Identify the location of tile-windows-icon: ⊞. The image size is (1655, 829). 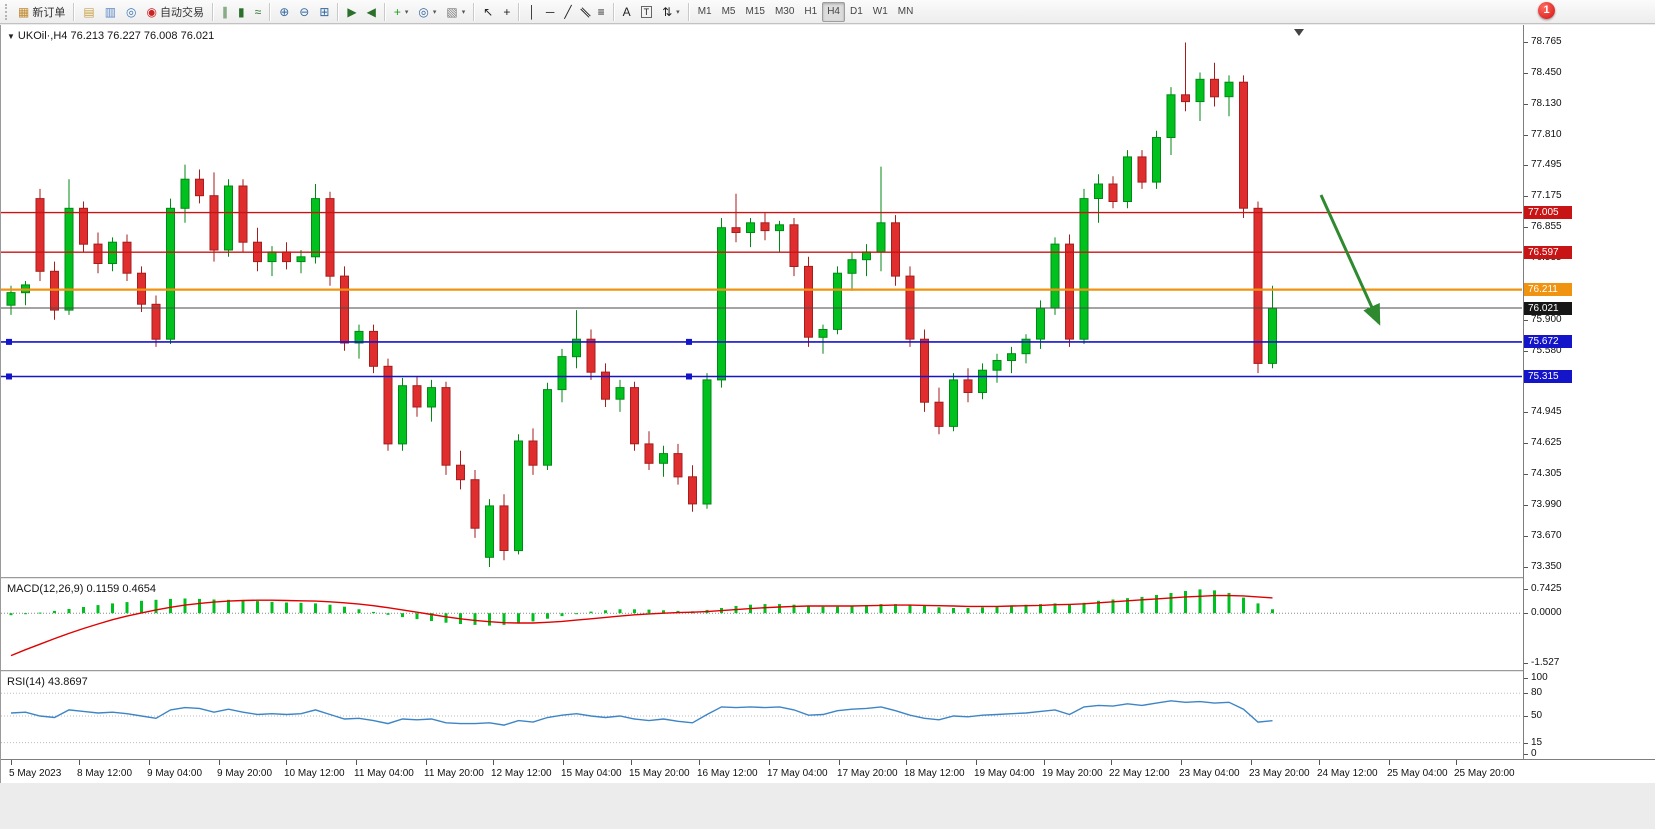
(324, 11).